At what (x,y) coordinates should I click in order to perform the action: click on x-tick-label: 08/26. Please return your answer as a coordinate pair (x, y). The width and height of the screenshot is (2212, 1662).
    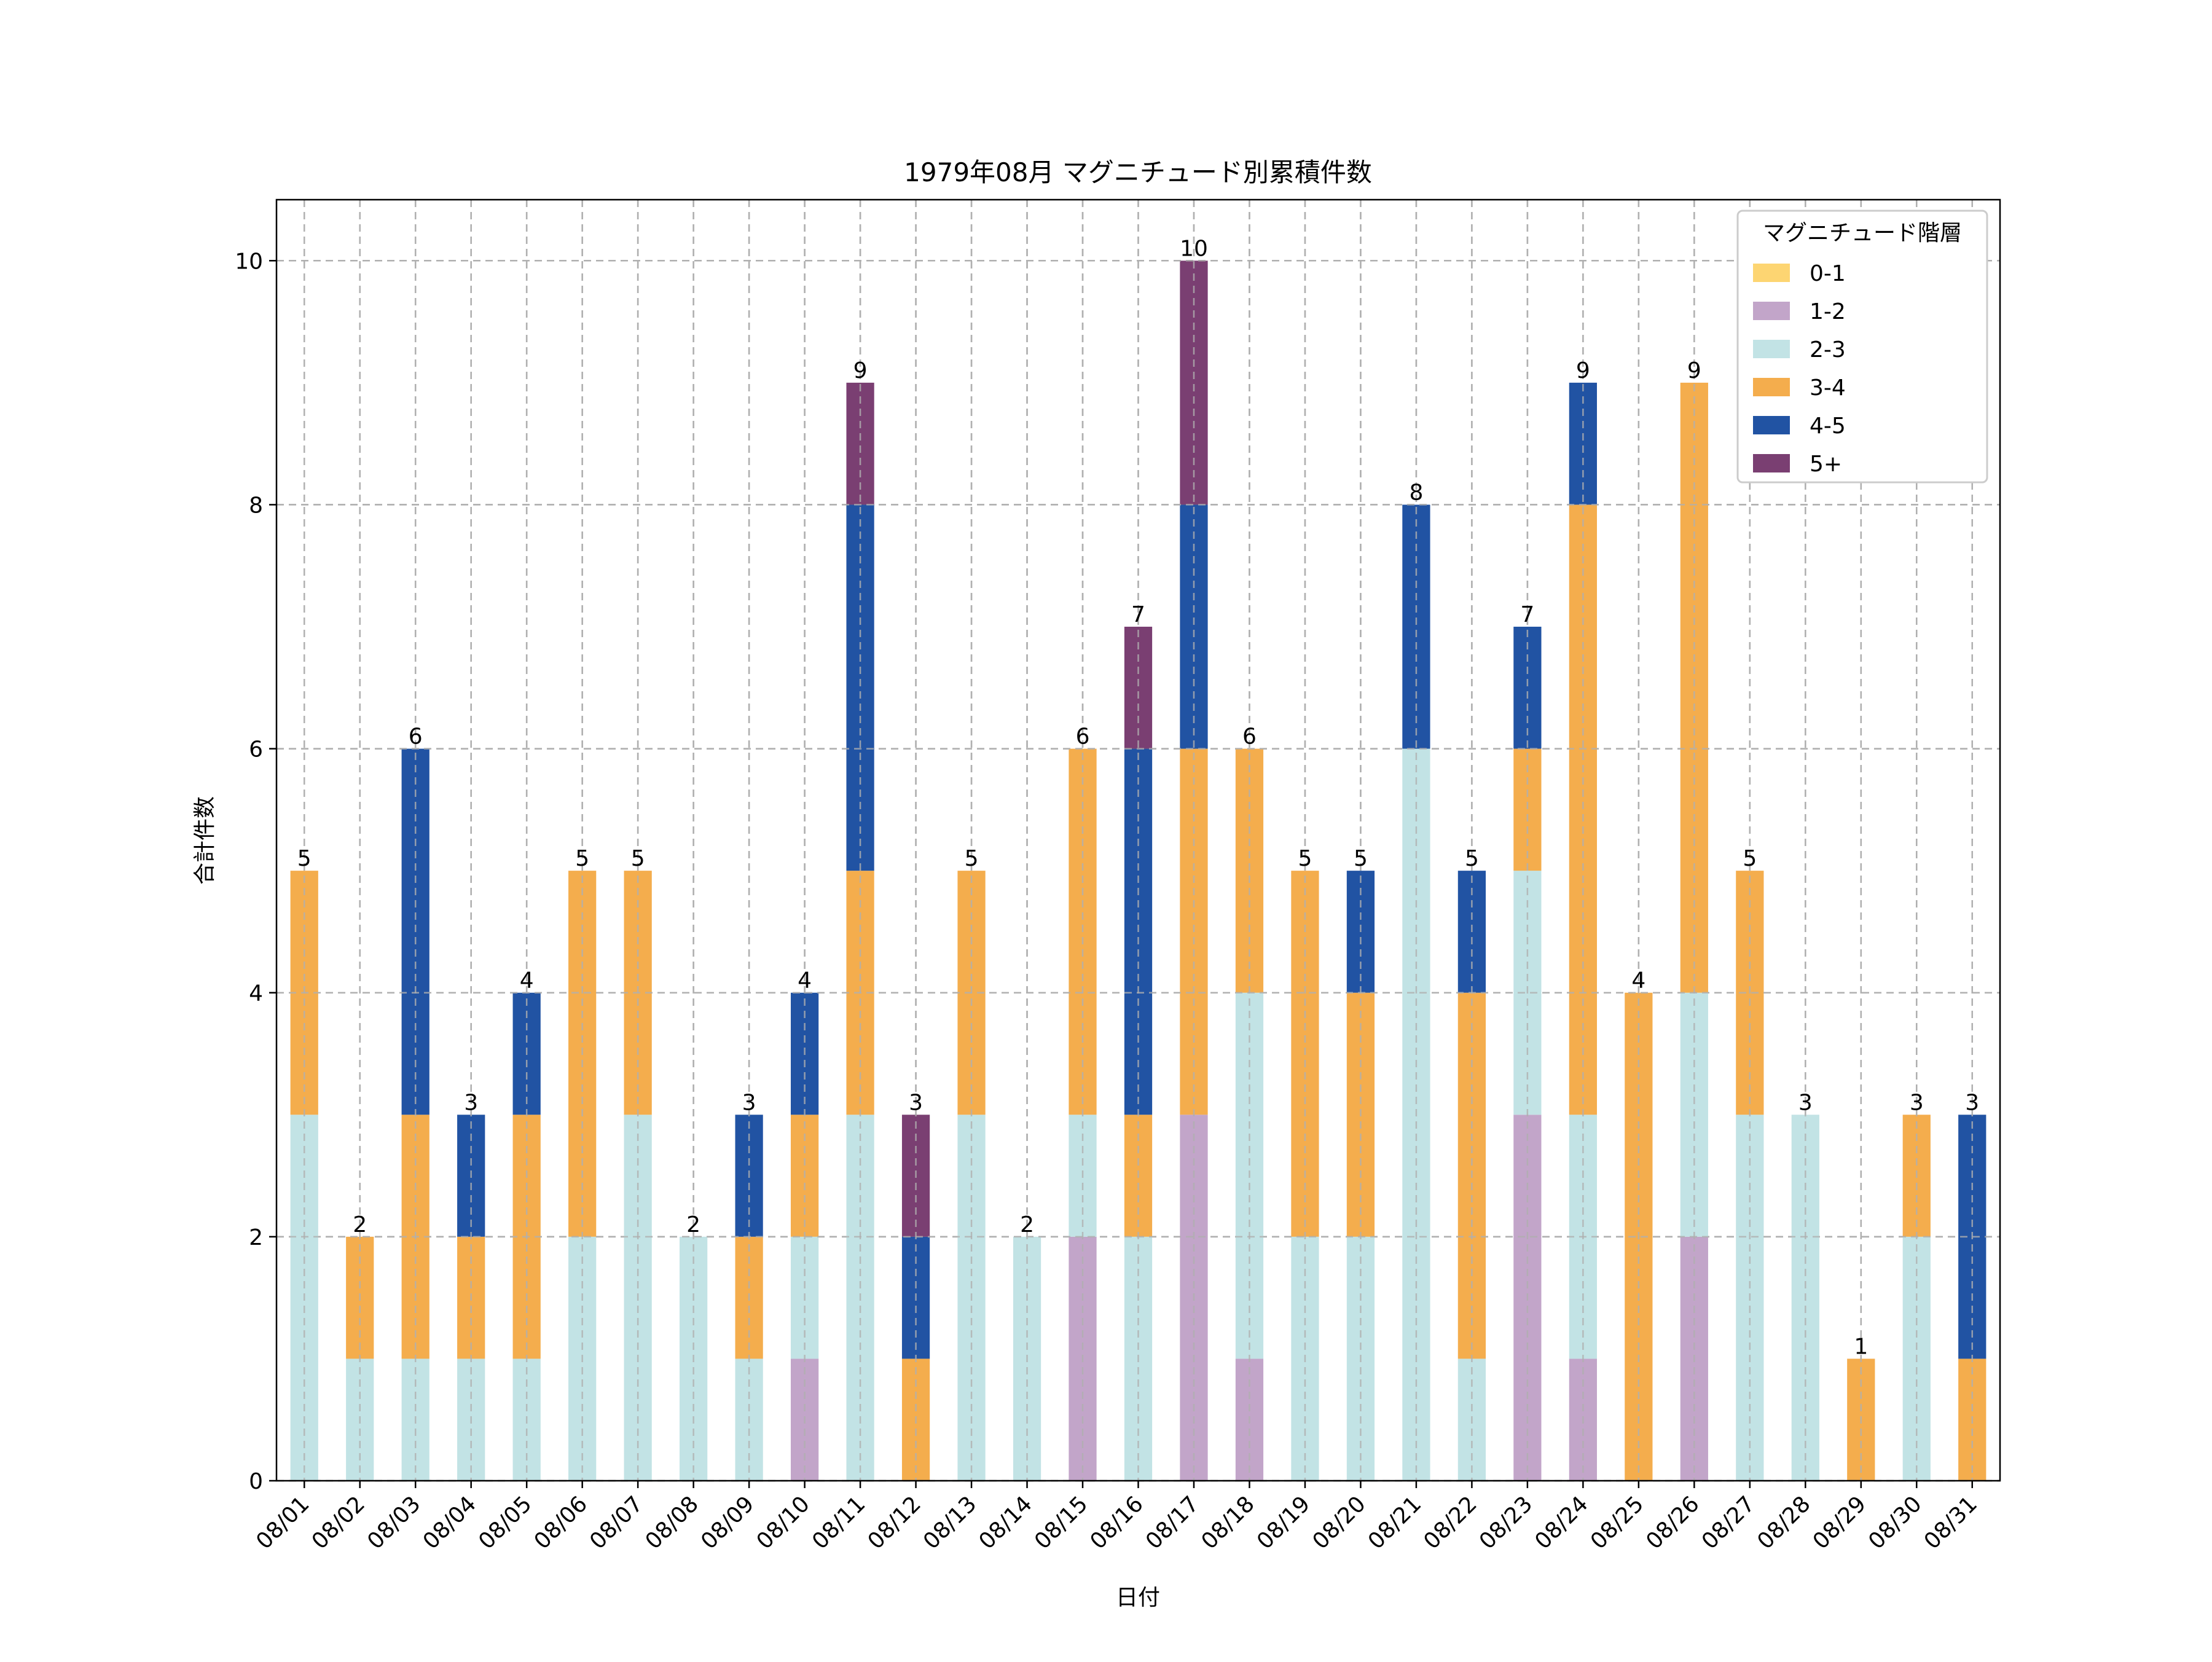
    Looking at the image, I should click on (1672, 1522).